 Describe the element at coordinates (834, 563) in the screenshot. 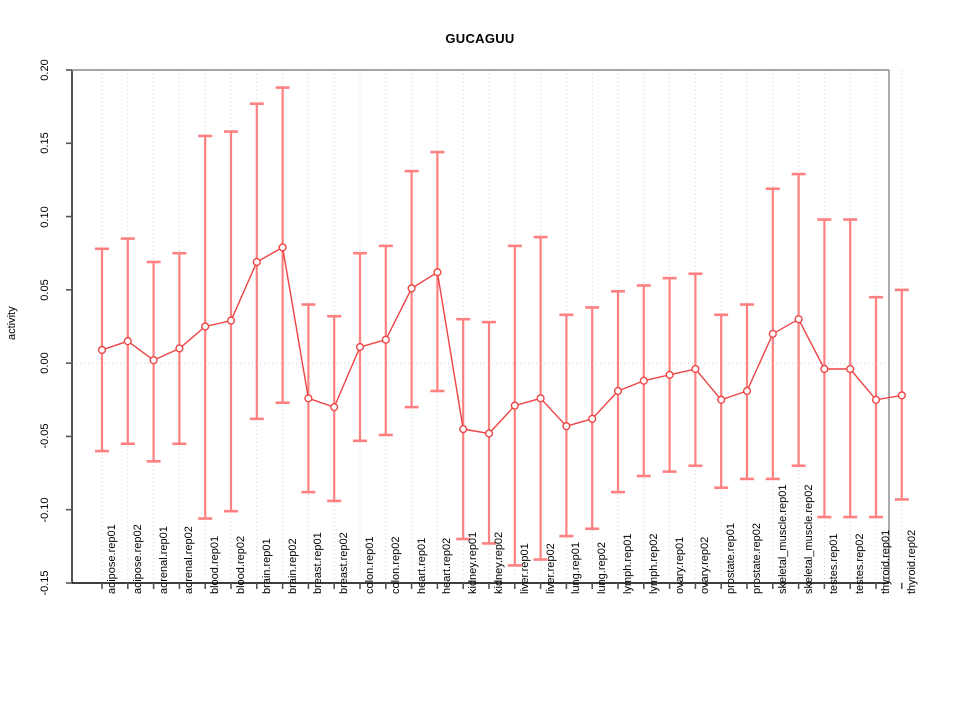

I see `x-tick-label: testes.rep01` at that location.